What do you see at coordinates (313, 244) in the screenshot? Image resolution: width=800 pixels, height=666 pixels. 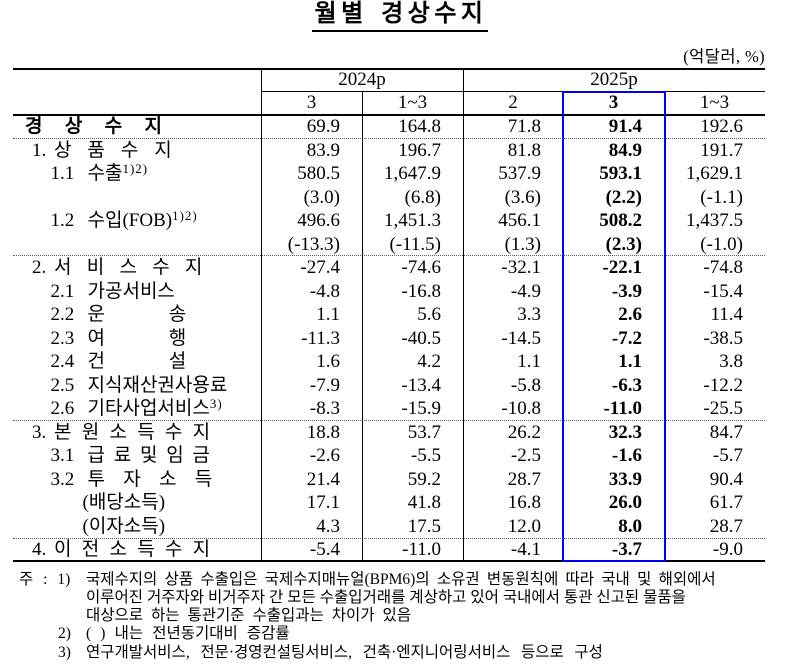 I see `value-cell: (-13.3)` at bounding box center [313, 244].